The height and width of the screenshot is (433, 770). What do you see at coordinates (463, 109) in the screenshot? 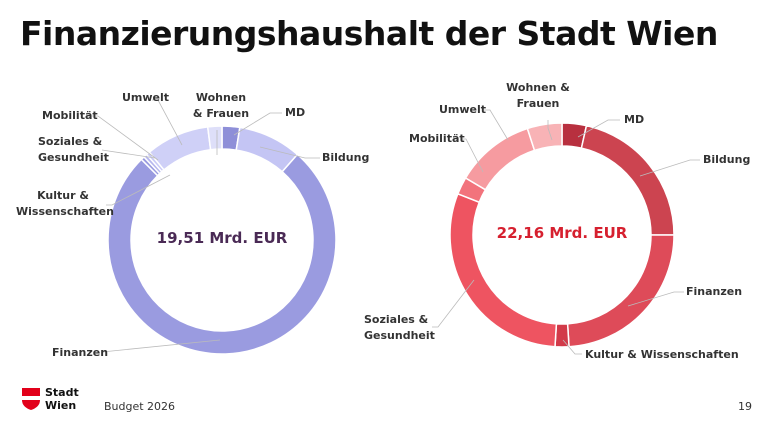
I see `label-right-umwelt: Umwelt` at bounding box center [463, 109].